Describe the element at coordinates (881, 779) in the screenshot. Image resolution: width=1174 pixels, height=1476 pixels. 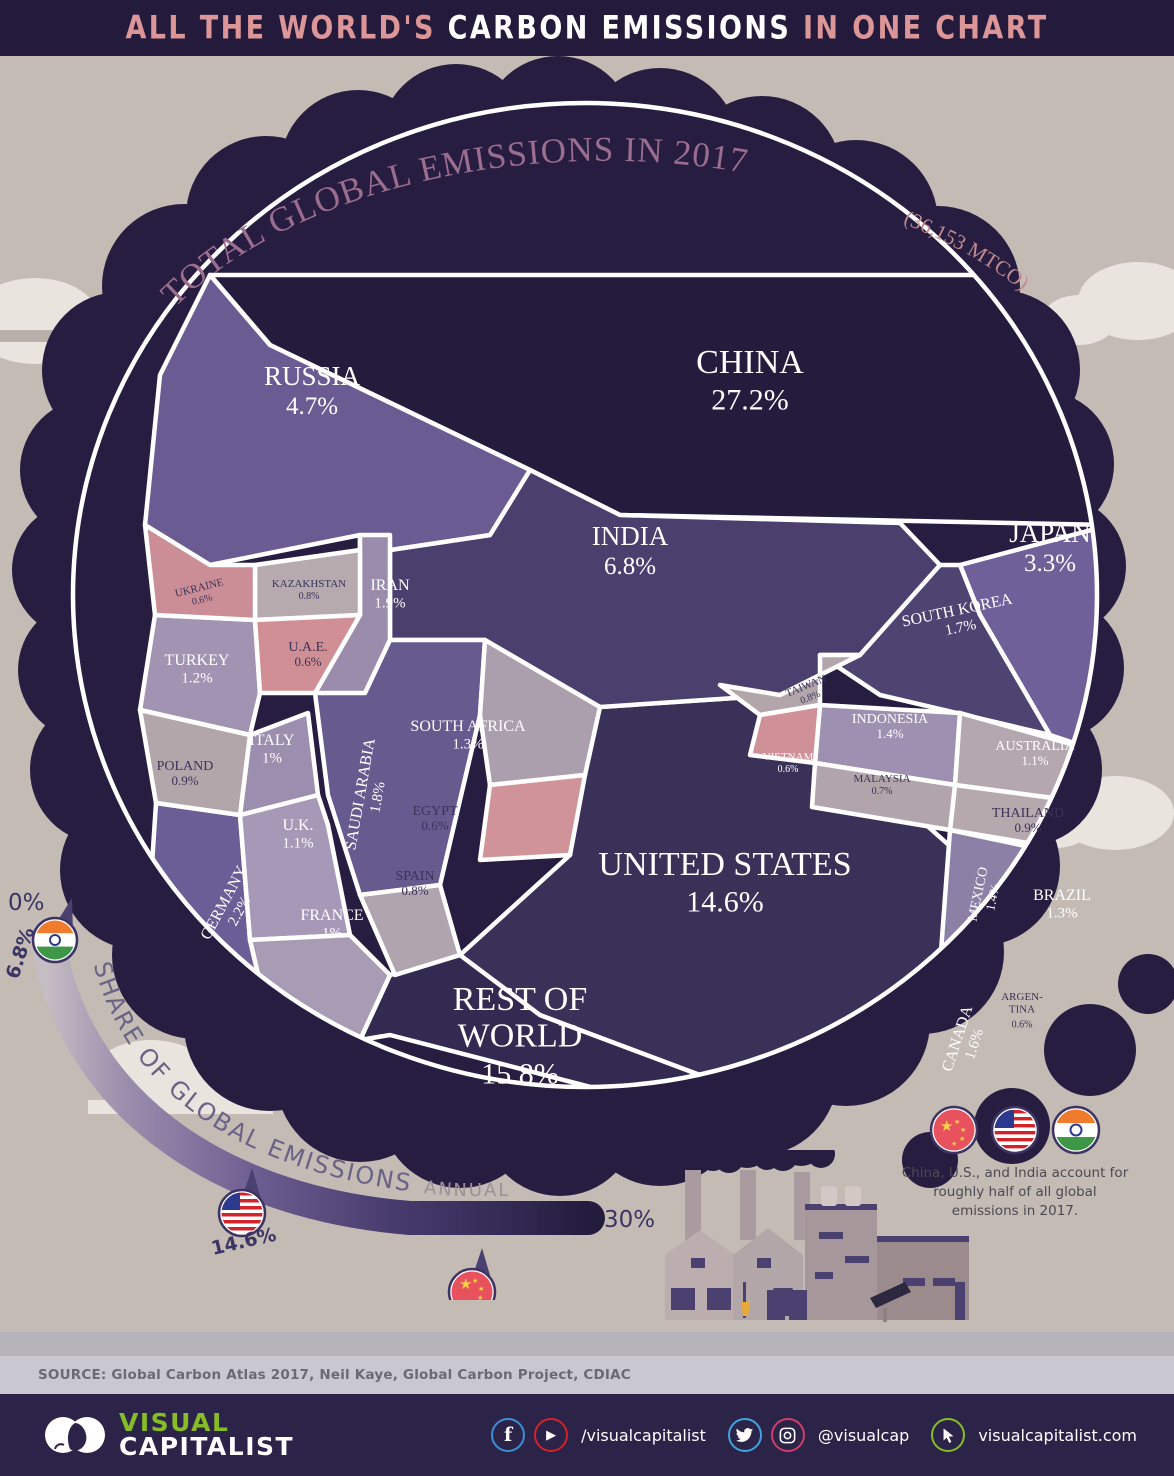
I see `cell-country-name: MALAYSIA` at that location.